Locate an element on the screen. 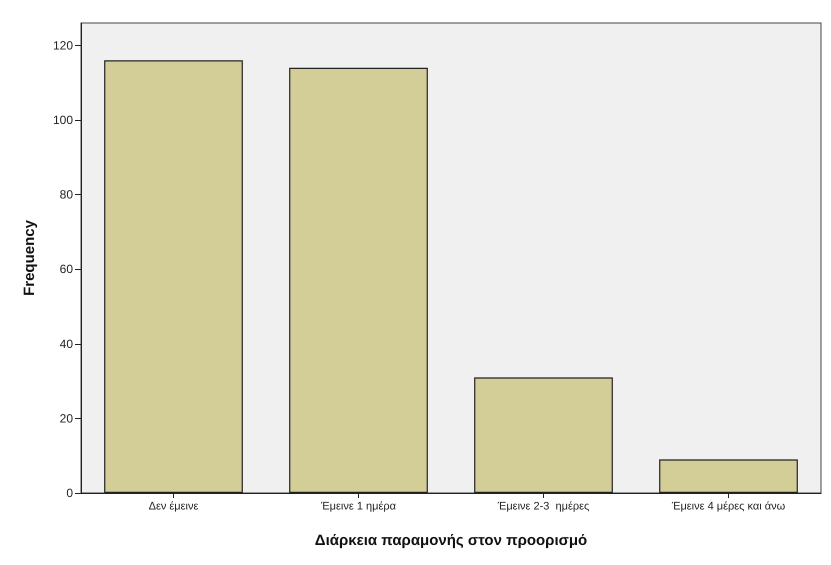  x-tick-label: Έμεινε 4 μέρες και άνω is located at coordinates (728, 506).